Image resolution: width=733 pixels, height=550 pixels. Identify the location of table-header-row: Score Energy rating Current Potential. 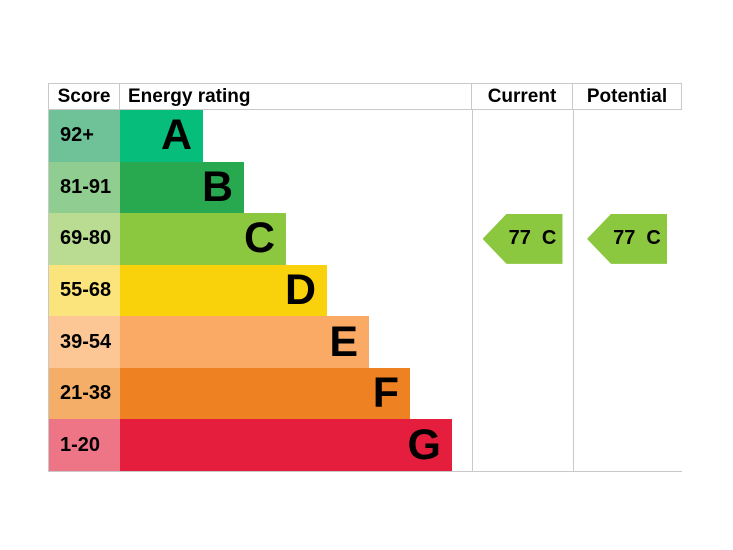
(365, 97).